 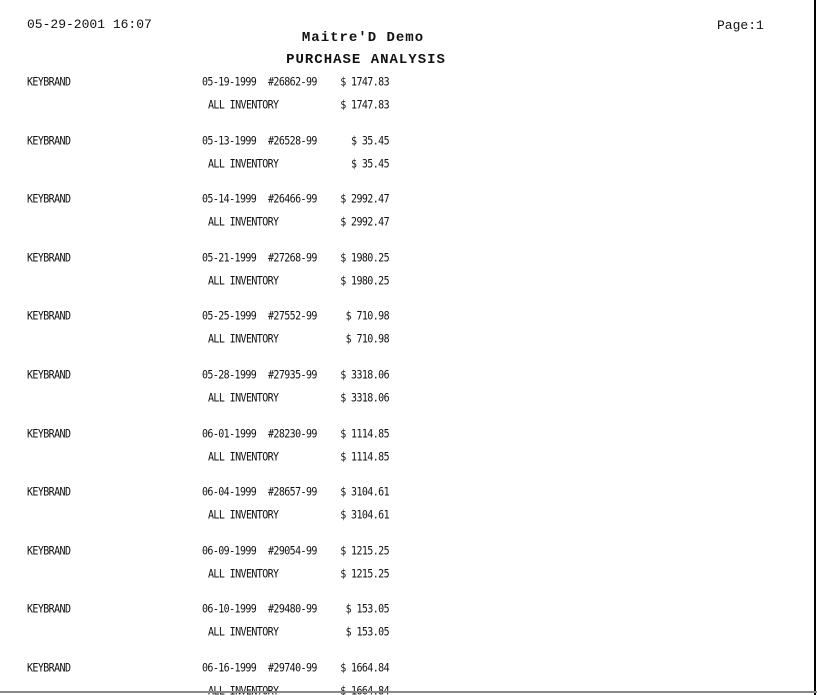 What do you see at coordinates (229, 317) in the screenshot?
I see `date: 05-25-1999` at bounding box center [229, 317].